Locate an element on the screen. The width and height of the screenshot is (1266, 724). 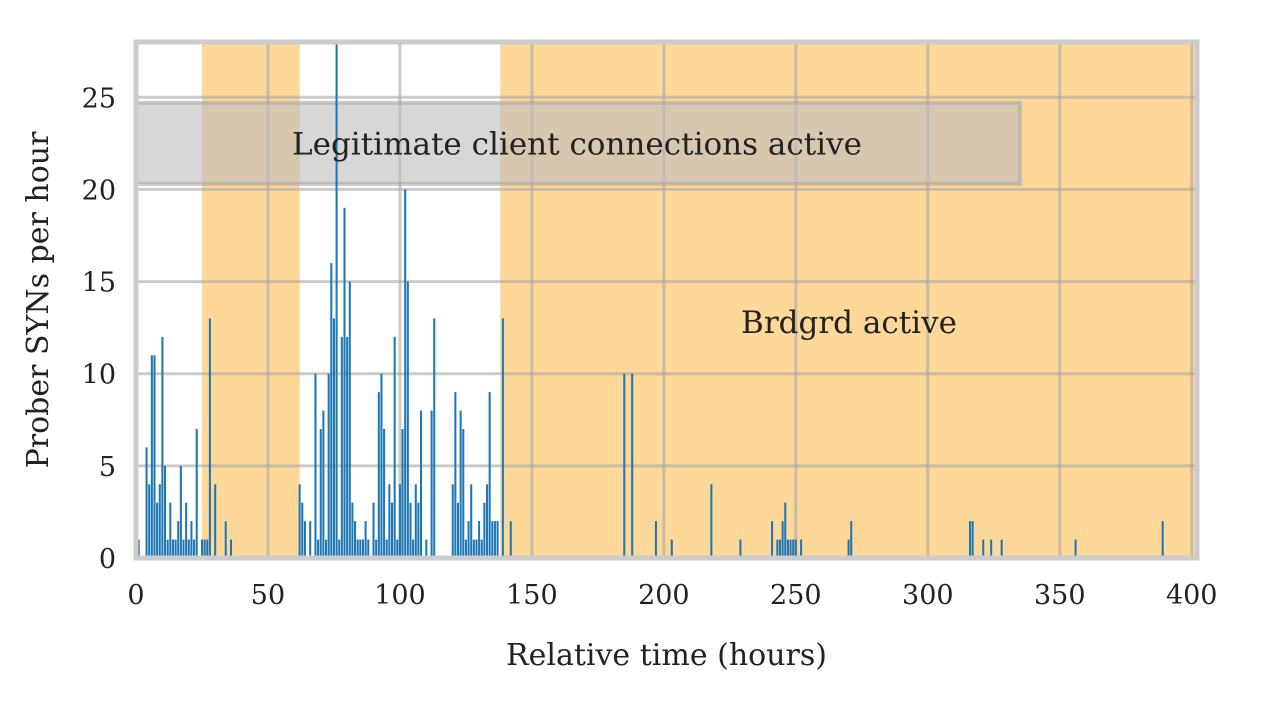
y-tick-label: 25 is located at coordinates (99, 98).